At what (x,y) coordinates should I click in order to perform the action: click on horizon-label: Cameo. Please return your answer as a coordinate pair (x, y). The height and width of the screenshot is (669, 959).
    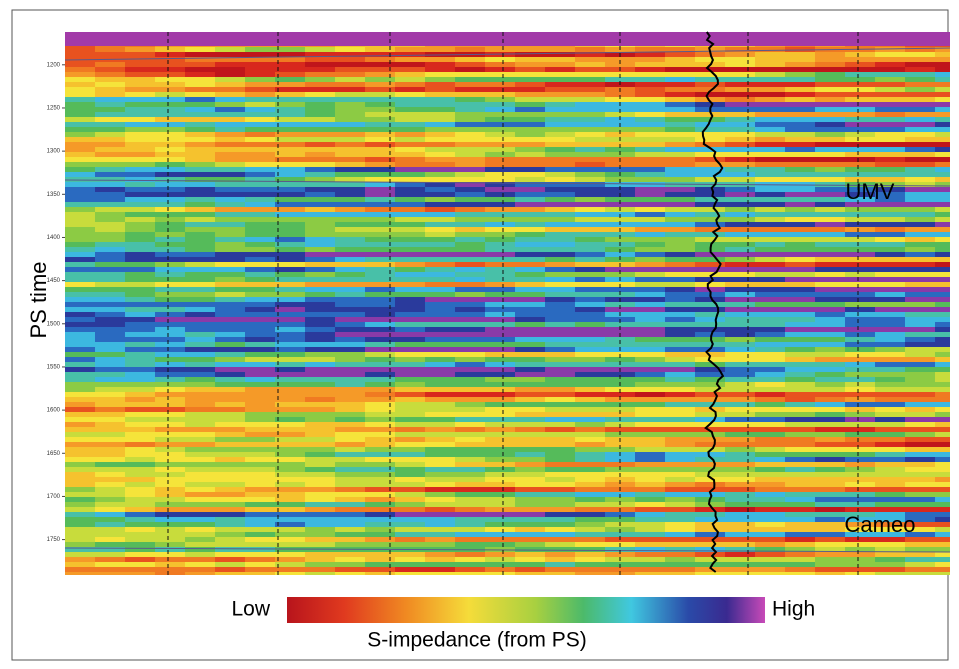
    Looking at the image, I should click on (880, 524).